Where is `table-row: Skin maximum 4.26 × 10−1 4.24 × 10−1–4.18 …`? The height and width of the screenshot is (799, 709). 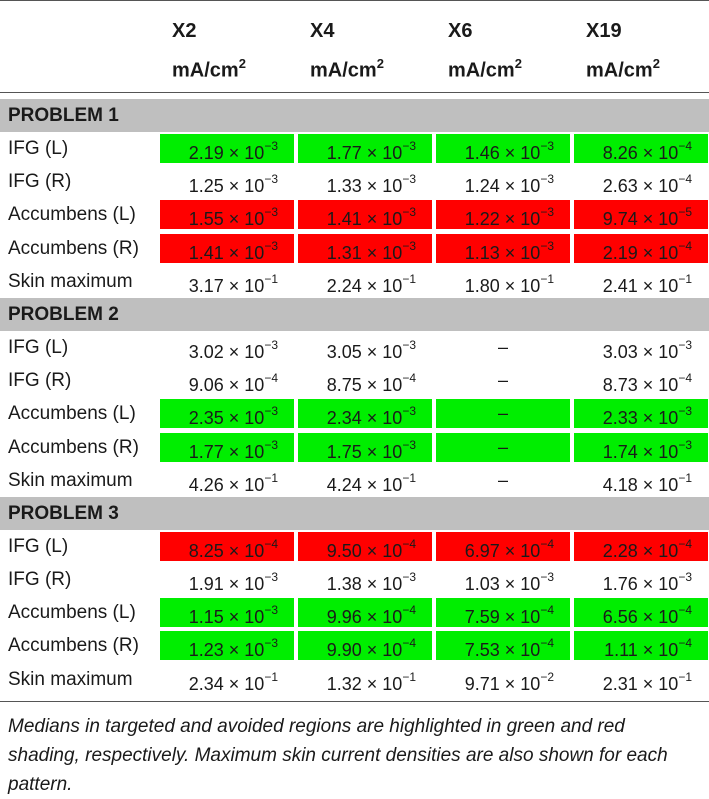
table-row: Skin maximum 4.26 × 10−1 4.24 × 10−1–4.18 … is located at coordinates (354, 480).